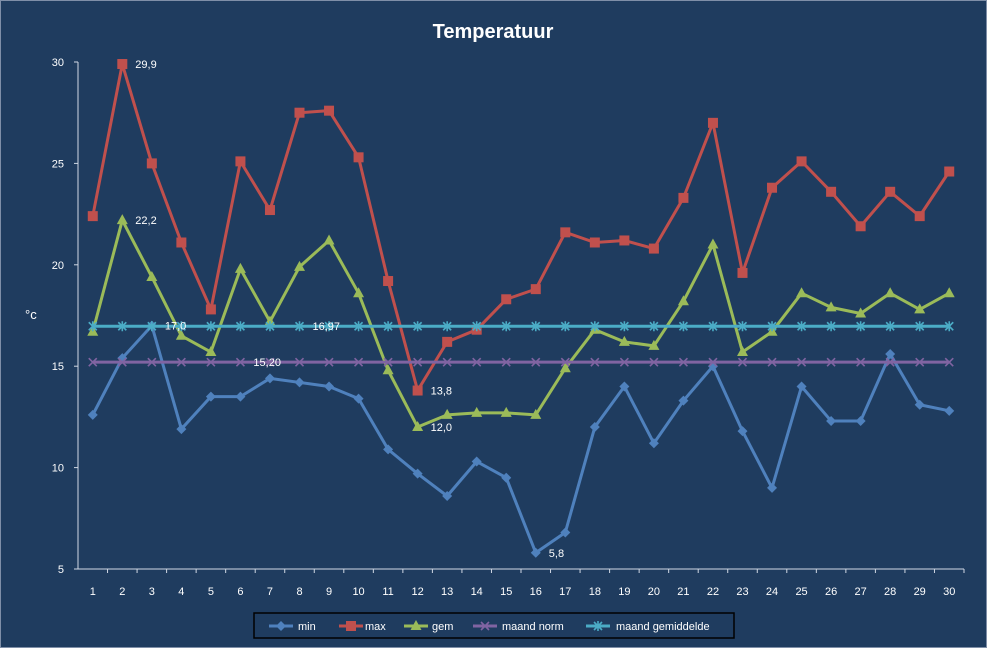 This screenshot has width=987, height=648. I want to click on x-tick-label: 24, so click(772, 592).